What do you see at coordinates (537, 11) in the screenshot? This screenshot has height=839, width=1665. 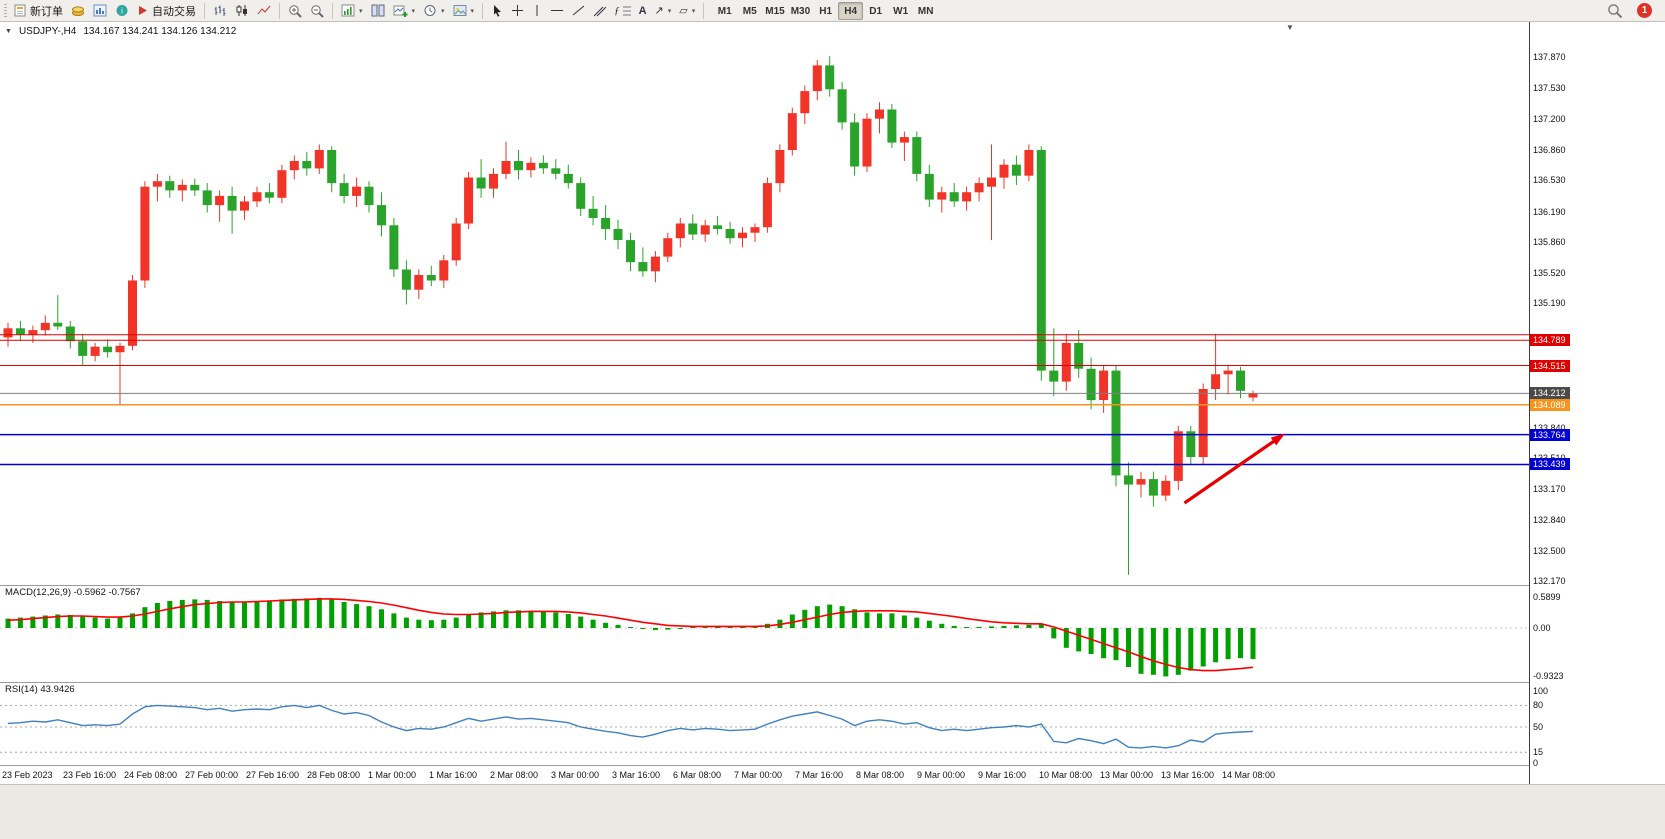 I see `vertical-line-button` at bounding box center [537, 11].